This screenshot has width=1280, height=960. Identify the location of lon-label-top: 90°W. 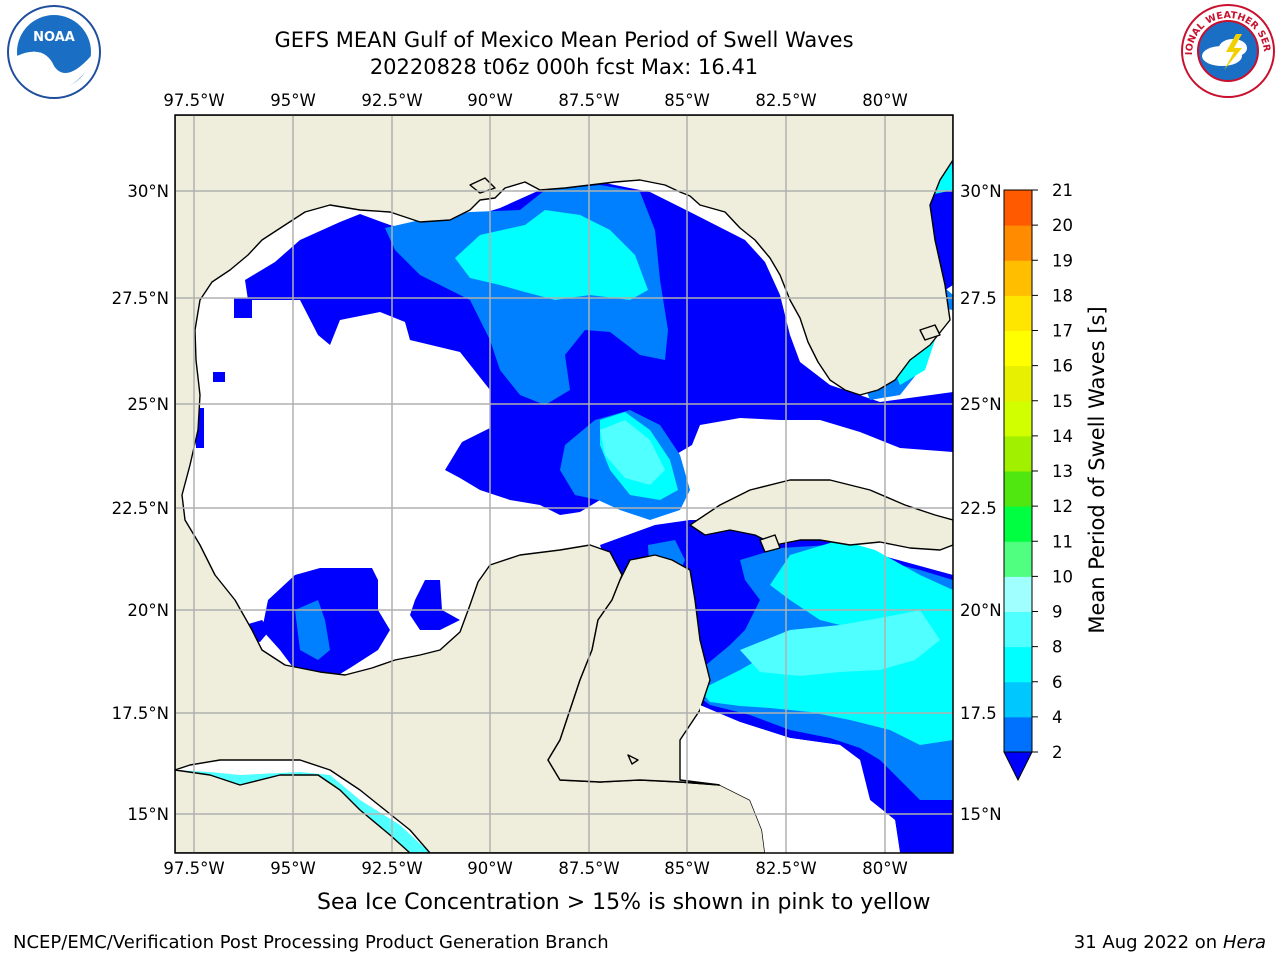
(490, 100).